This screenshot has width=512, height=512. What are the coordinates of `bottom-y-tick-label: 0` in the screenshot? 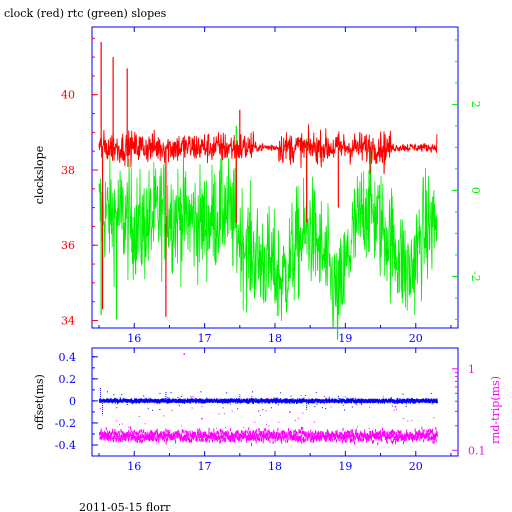 It's located at (72, 401).